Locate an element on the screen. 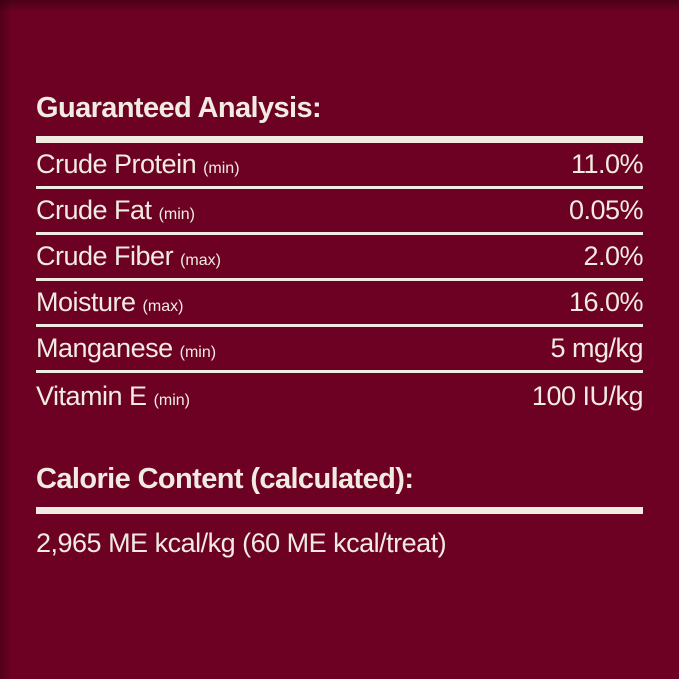 The width and height of the screenshot is (679, 679). analysis-row-vitamin-e: Vitamin E (min) 100 IU/kg is located at coordinates (340, 396).